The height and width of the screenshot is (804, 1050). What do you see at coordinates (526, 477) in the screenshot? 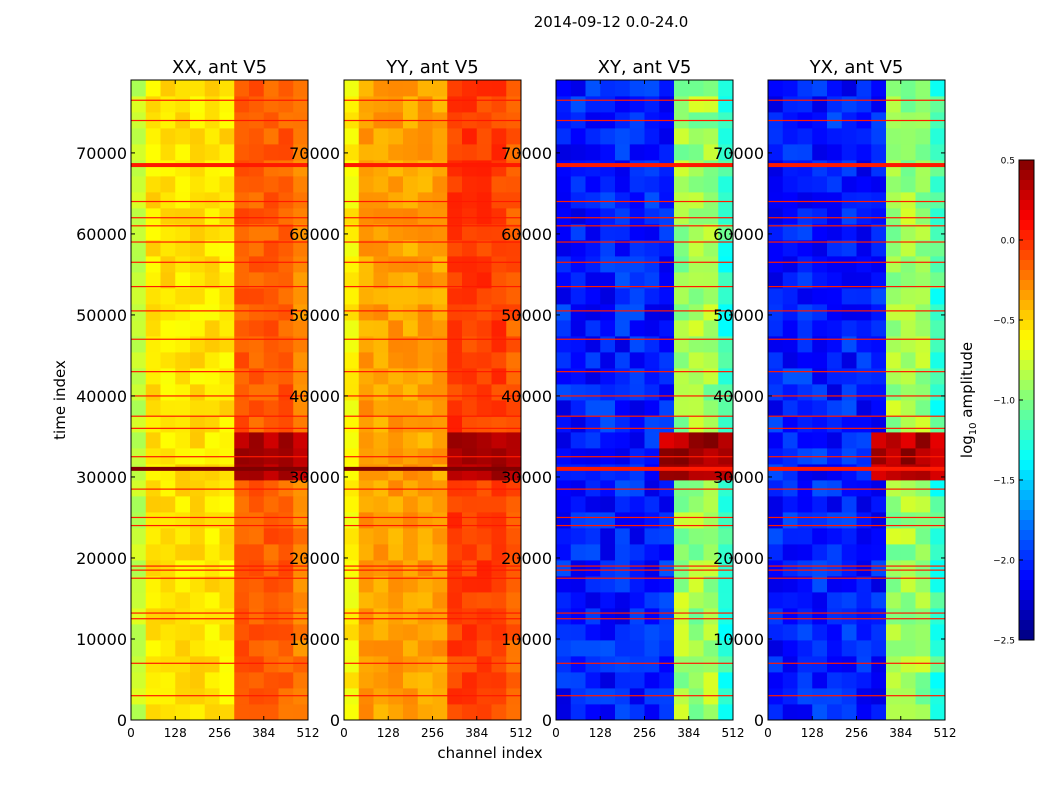
I see `y-tick-label: 30000` at bounding box center [526, 477].